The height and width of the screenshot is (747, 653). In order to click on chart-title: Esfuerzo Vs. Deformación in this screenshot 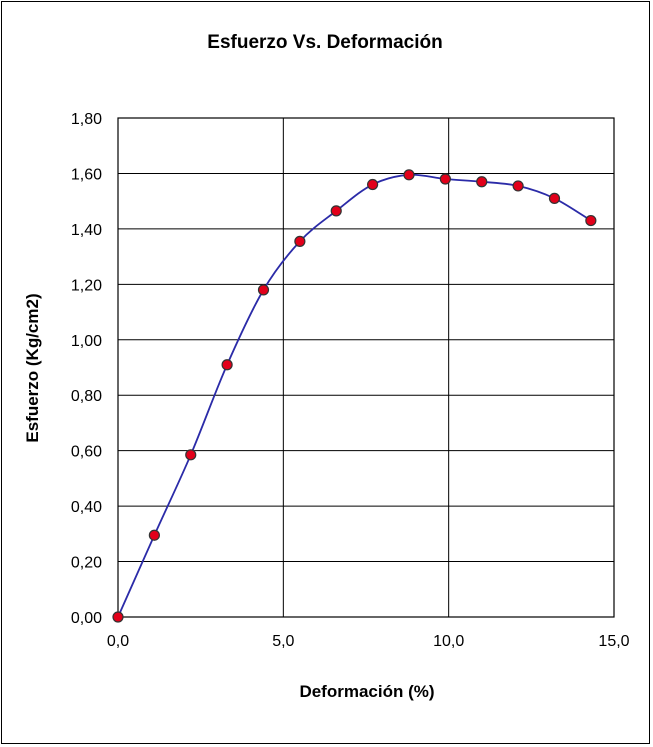, I will do `click(324, 42)`.